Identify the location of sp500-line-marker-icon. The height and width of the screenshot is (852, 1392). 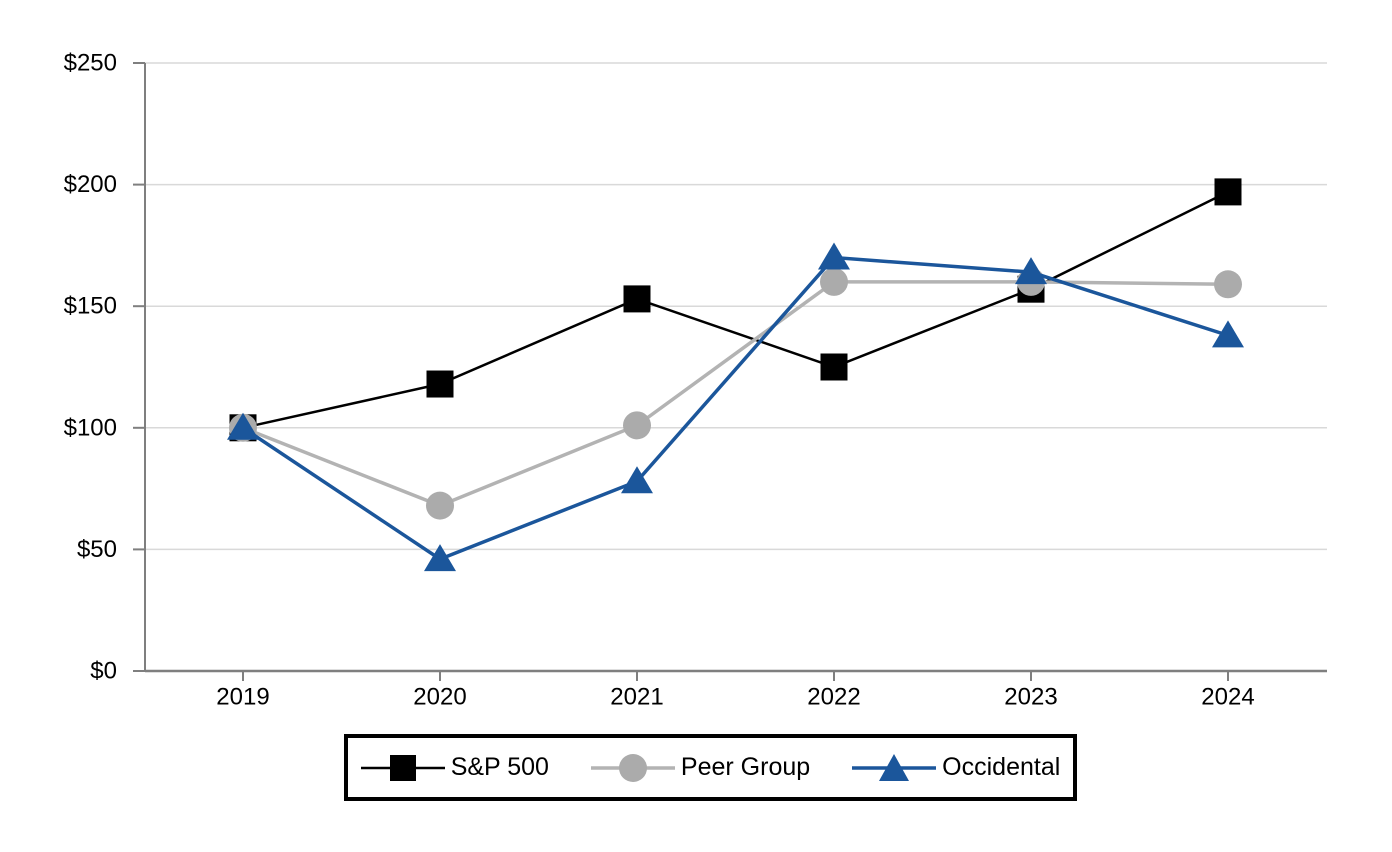
(402, 767).